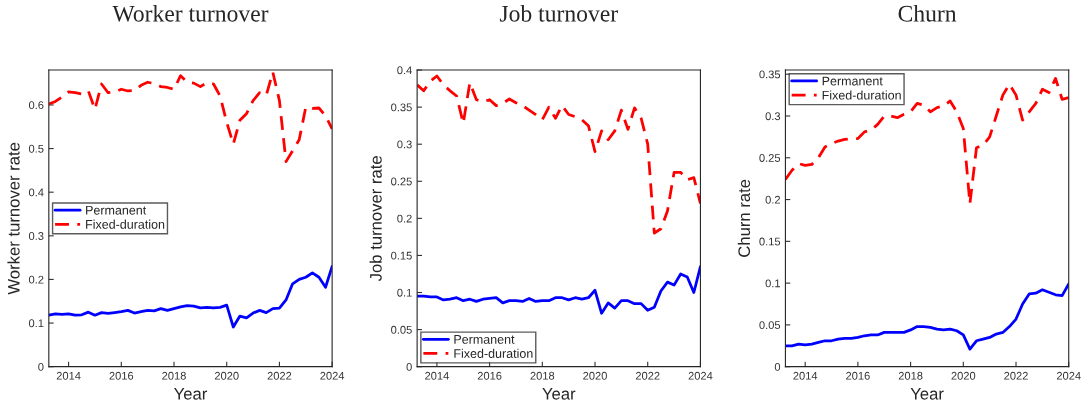 This screenshot has height=412, width=1085. What do you see at coordinates (36, 148) in the screenshot?
I see `y-tick-label: 0.5` at bounding box center [36, 148].